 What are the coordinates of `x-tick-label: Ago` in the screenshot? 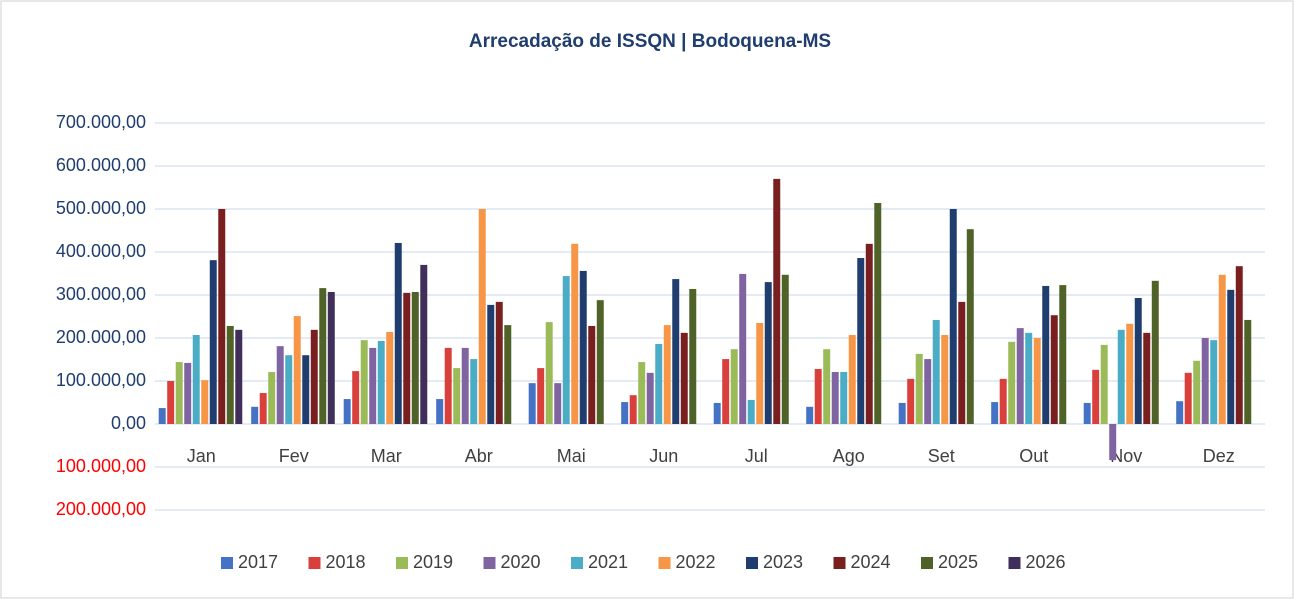 It's located at (849, 456).